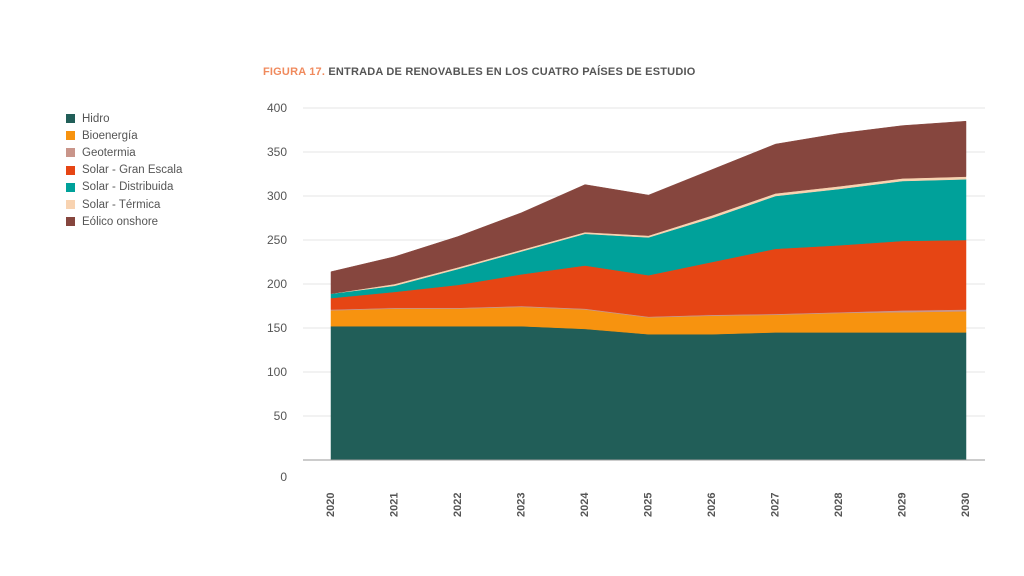 This screenshot has width=1024, height=576. Describe the element at coordinates (294, 72) in the screenshot. I see `figure-number: FIGURA 17.` at that location.